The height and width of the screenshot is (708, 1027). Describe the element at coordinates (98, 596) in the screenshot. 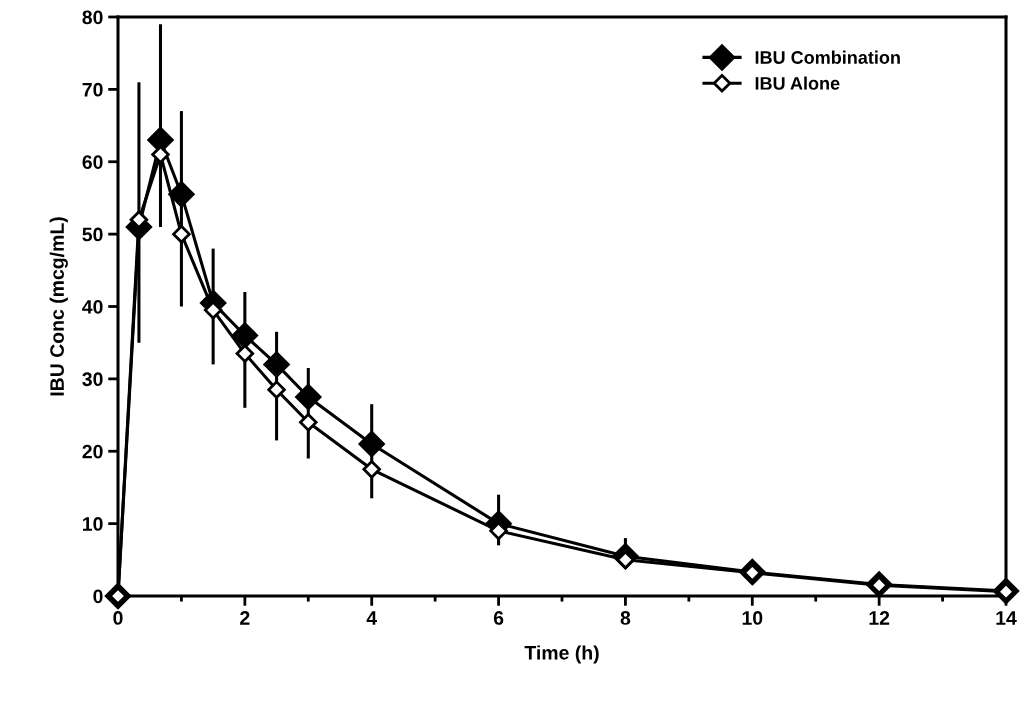

I see `y-tick-label: 0` at that location.